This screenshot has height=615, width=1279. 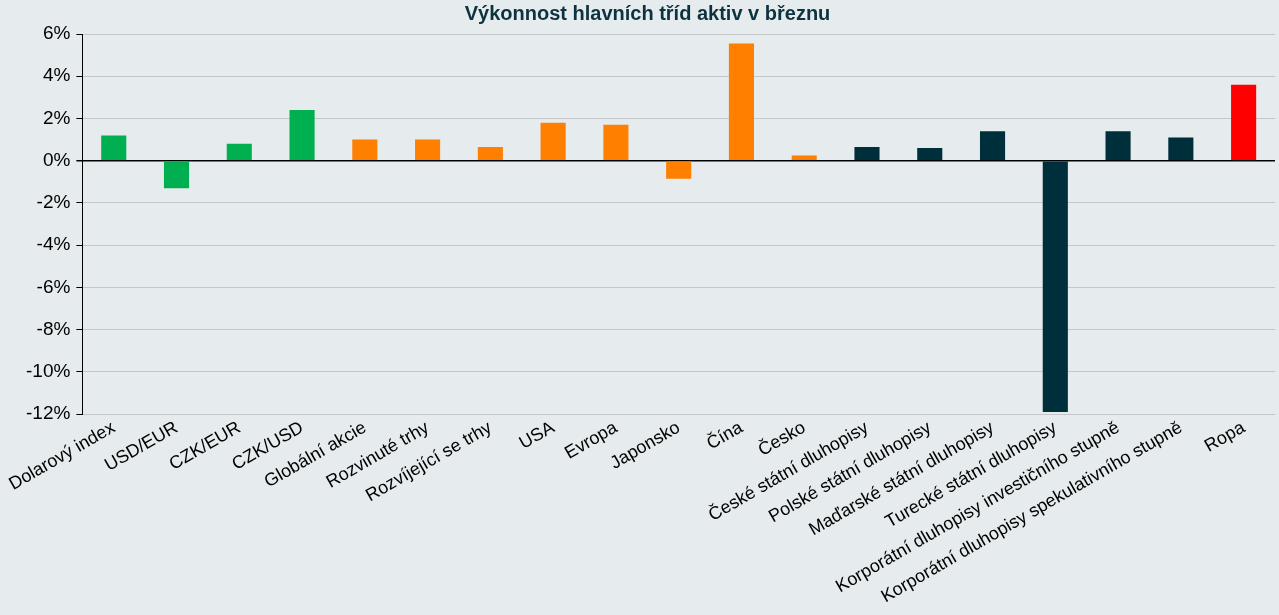 What do you see at coordinates (48, 413) in the screenshot?
I see `y-tick-label: -12%` at bounding box center [48, 413].